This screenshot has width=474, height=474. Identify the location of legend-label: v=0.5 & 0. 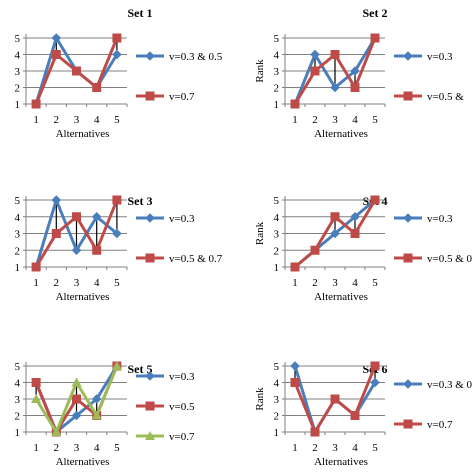
(450, 259).